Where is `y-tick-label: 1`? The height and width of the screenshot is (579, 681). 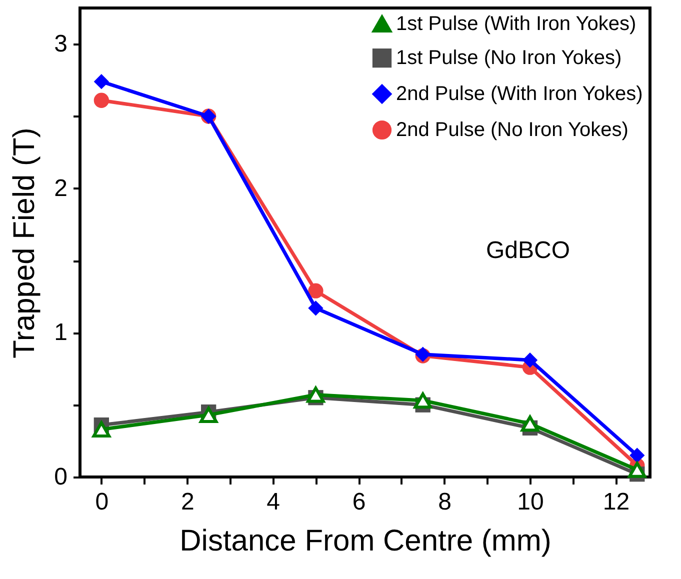 y-tick-label: 1 is located at coordinates (61, 332).